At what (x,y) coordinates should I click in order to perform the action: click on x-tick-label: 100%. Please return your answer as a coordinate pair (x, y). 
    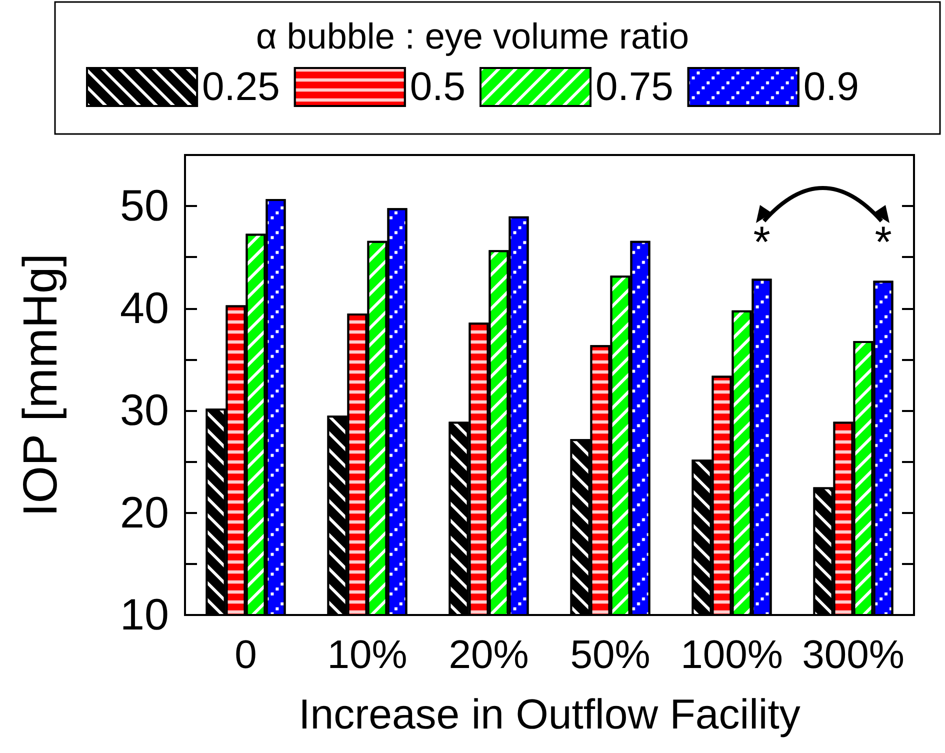
    Looking at the image, I should click on (731, 655).